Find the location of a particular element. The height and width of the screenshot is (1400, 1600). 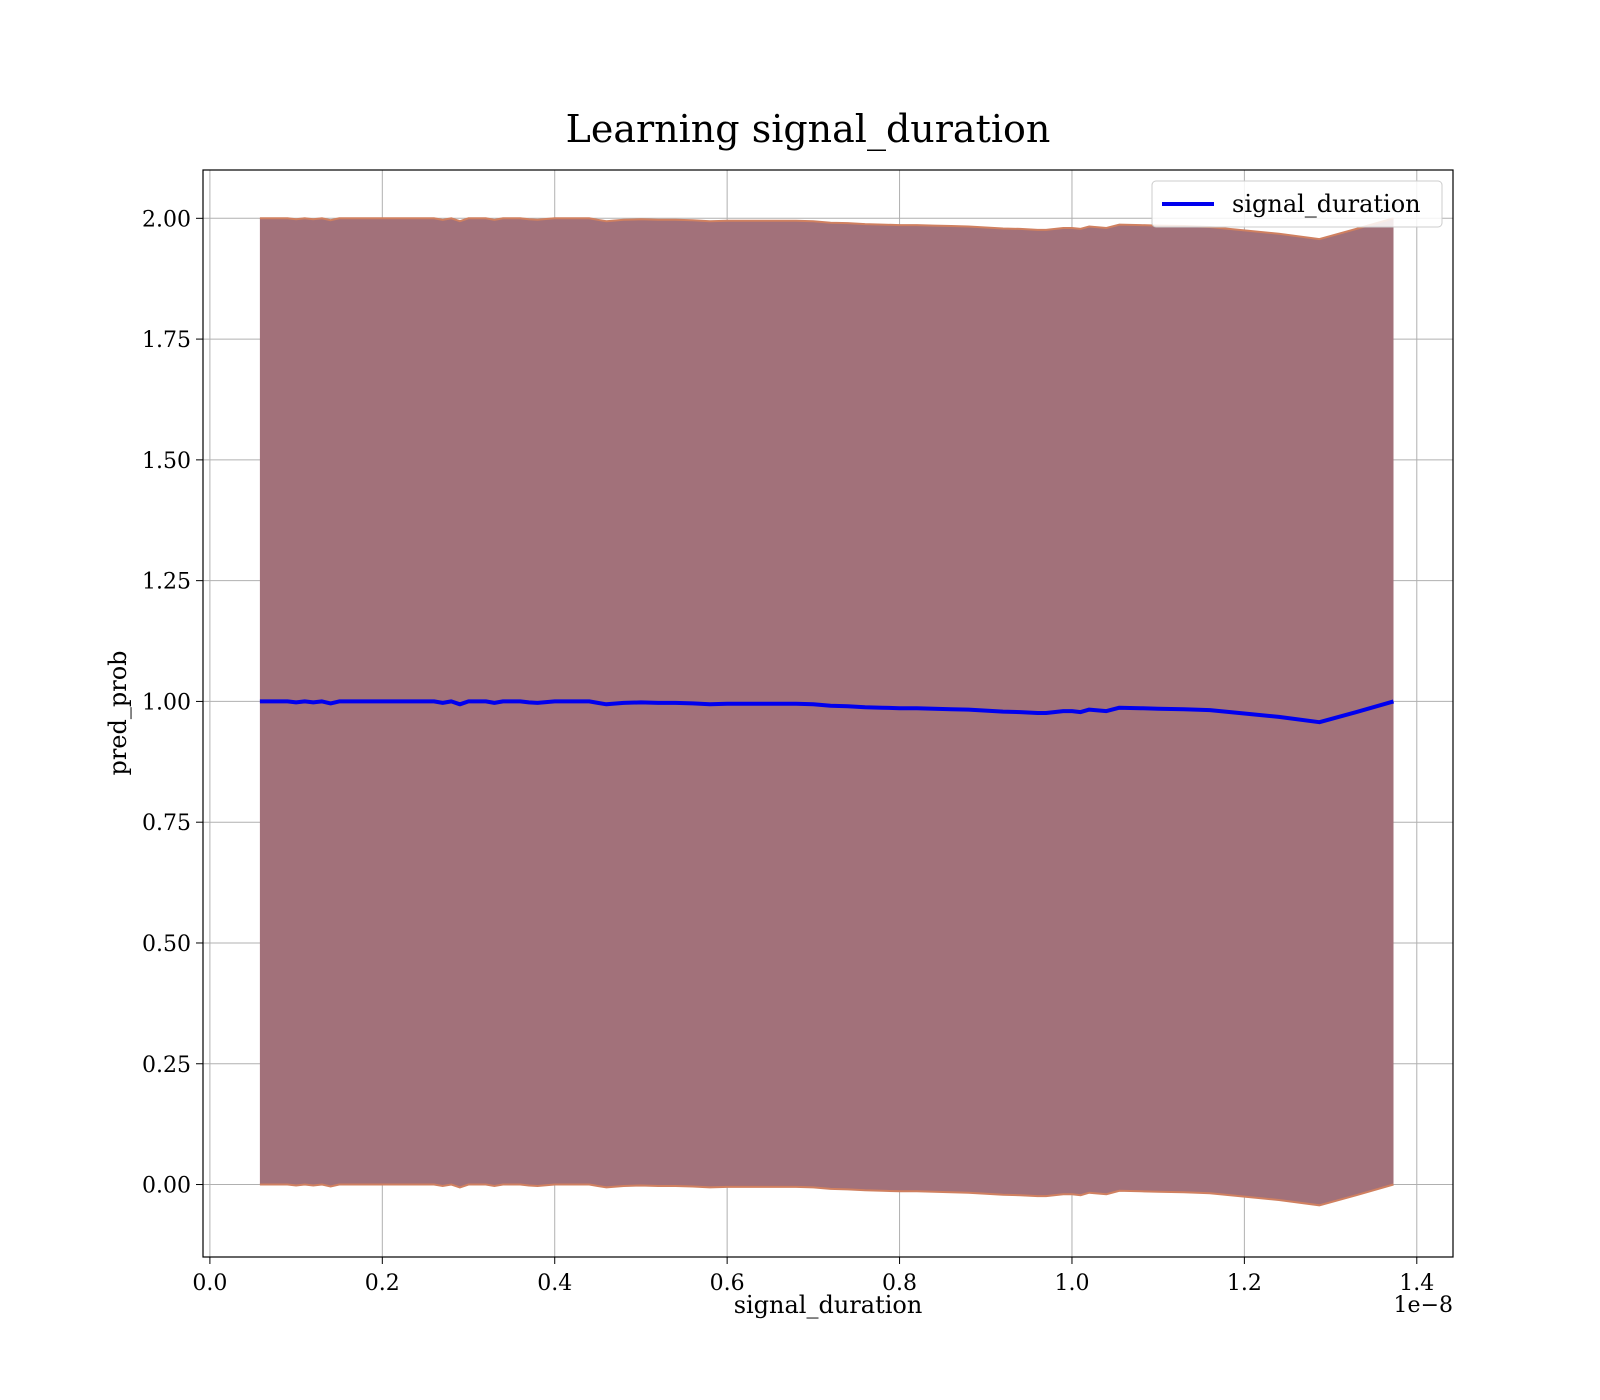

series-line-signal-duration is located at coordinates (827, 712).